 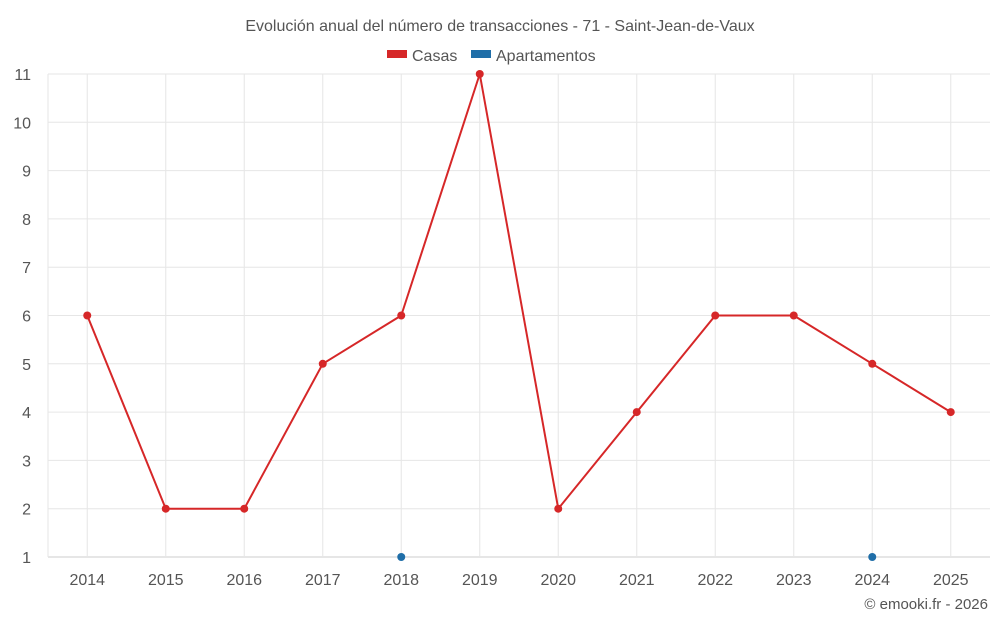 What do you see at coordinates (546, 56) in the screenshot?
I see `legend-label-apartamentos: Apartamentos` at bounding box center [546, 56].